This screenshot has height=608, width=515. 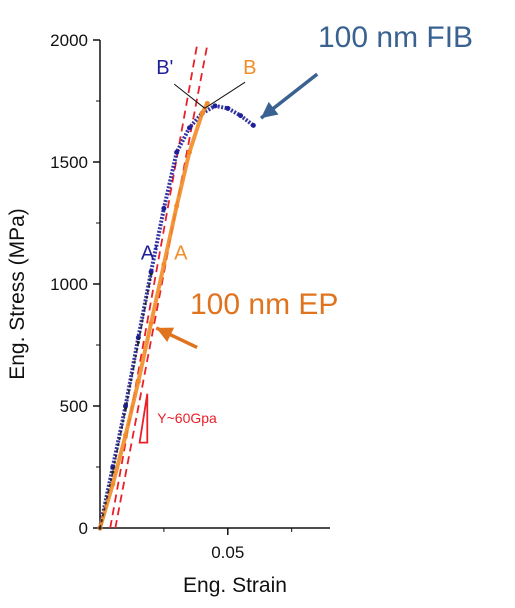 I want to click on x-axis-title: Eng. Strain, so click(x=235, y=585).